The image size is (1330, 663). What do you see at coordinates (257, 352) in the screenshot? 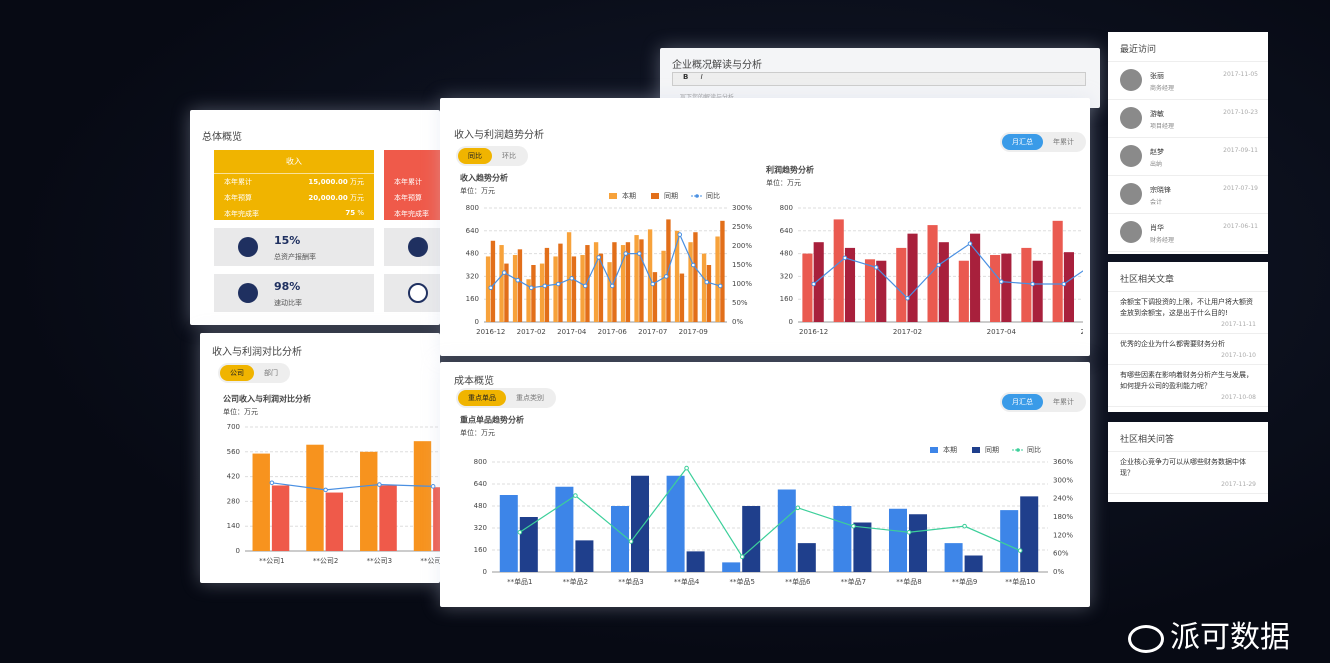
I see `compare-title: 收入与利润对比分析` at bounding box center [257, 352].